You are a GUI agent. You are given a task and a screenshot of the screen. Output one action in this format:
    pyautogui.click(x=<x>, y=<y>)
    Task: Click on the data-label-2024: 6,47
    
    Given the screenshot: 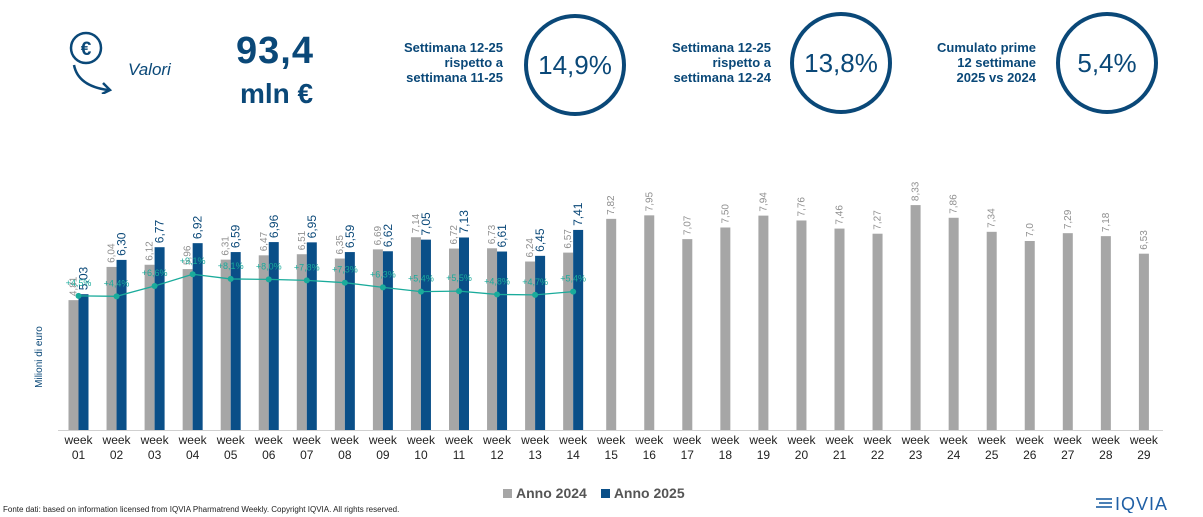 What is the action you would take?
    pyautogui.click(x=264, y=241)
    